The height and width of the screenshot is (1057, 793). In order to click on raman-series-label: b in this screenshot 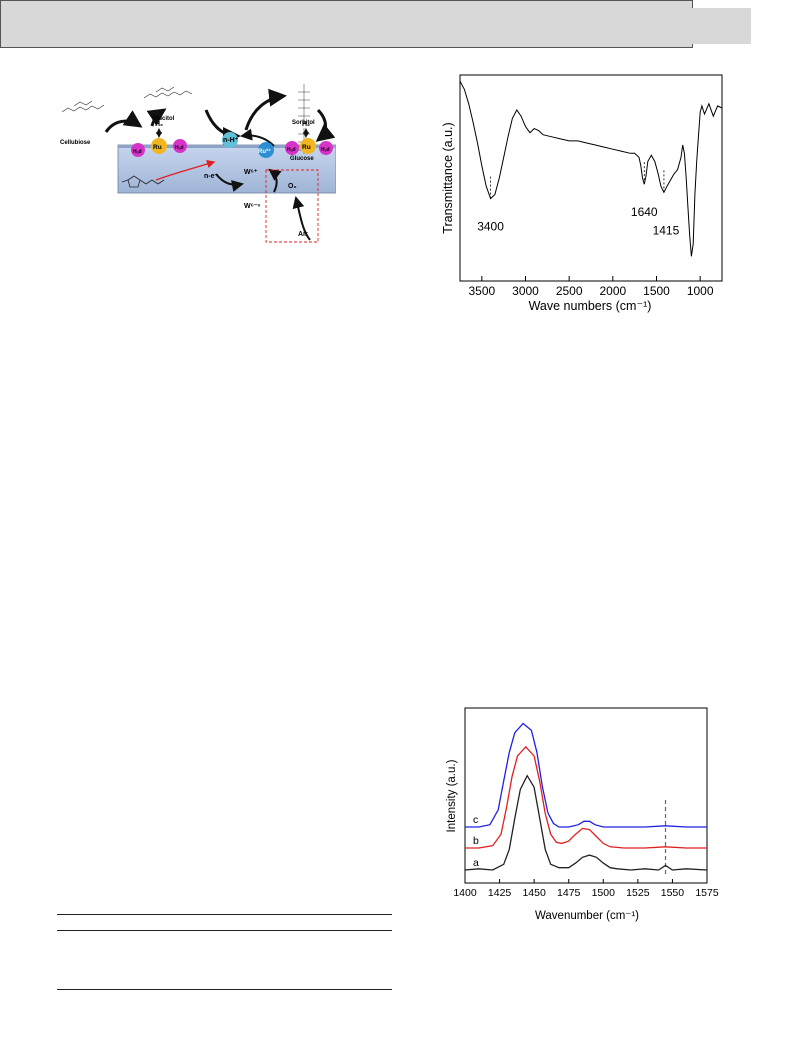, I will do `click(476, 841)`.